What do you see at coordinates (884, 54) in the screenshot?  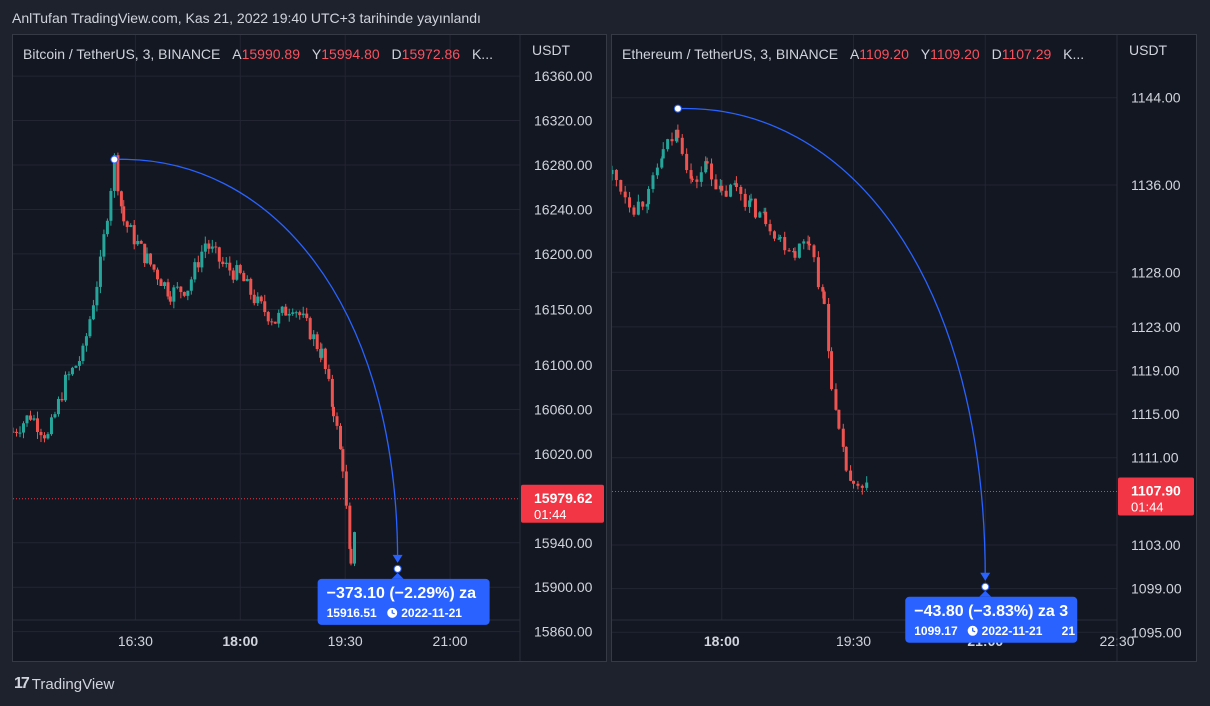 I see `ethereum-open-value: 1109.20` at bounding box center [884, 54].